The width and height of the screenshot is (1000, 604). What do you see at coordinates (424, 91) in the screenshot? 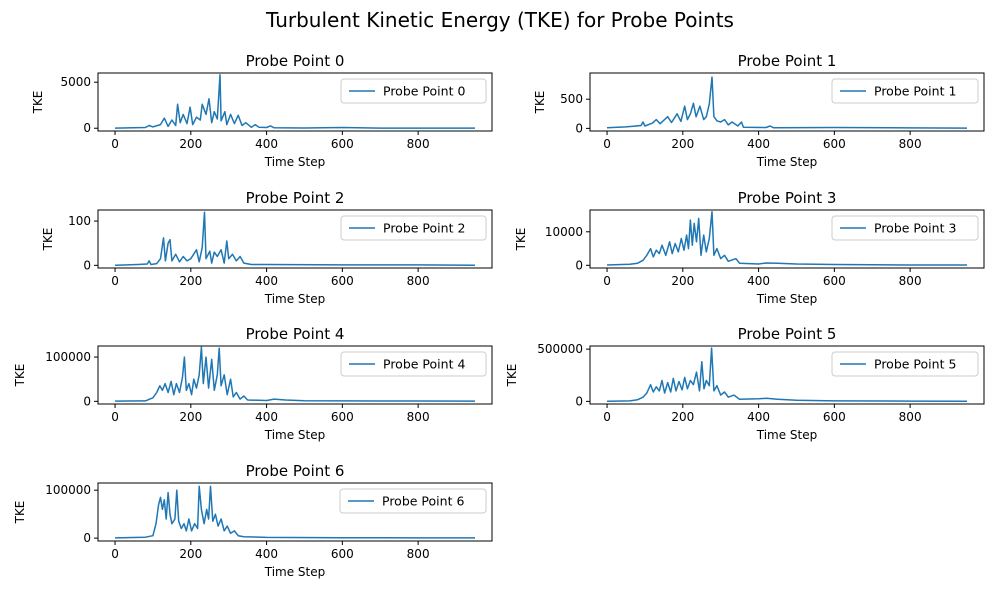
I see `legend-label: Probe Point 0` at bounding box center [424, 91].